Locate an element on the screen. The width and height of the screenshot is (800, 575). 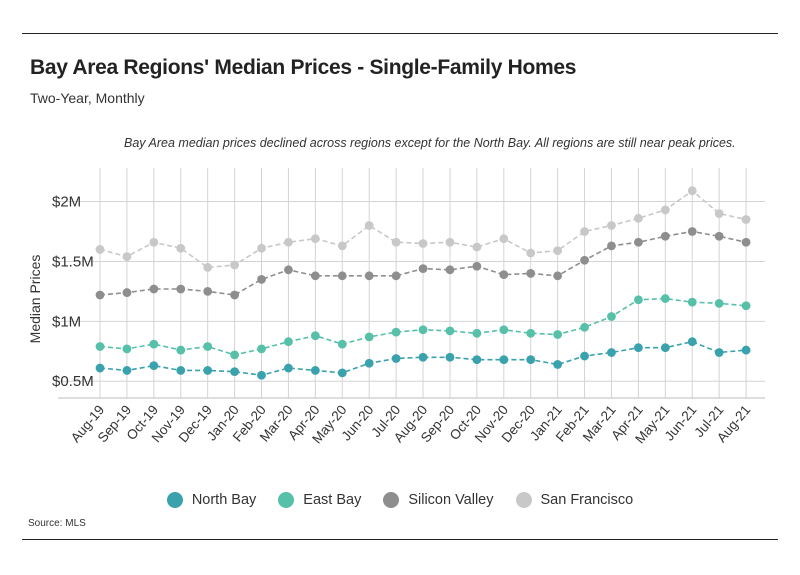
y-tick-label: $1M is located at coordinates (66, 321).